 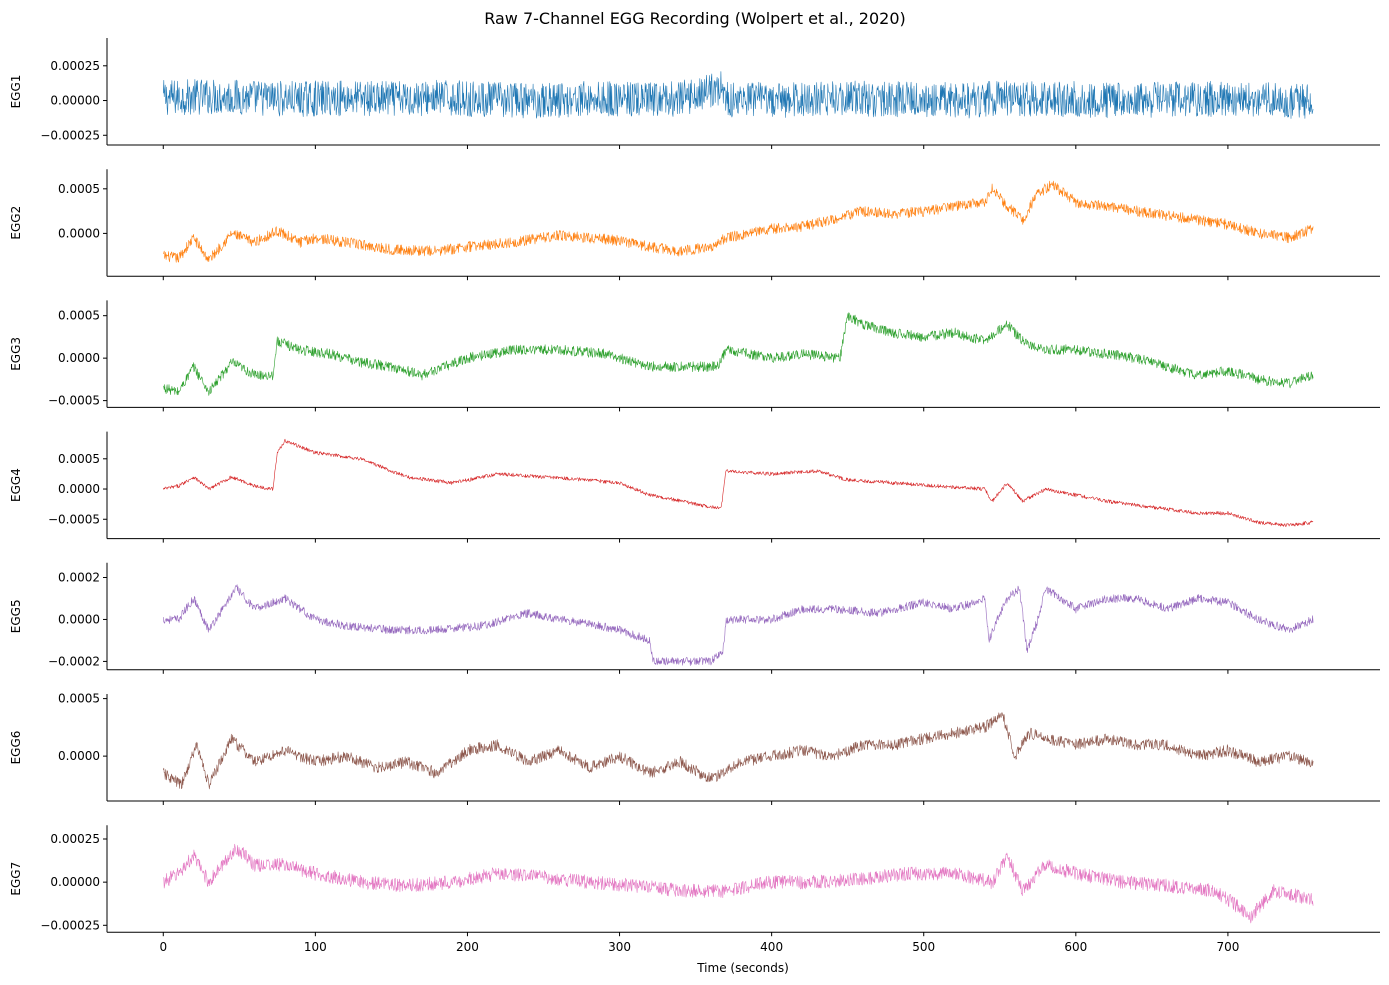 I want to click on subplot-egg1: −0.00025 0.00000 0.00025 EGG1, so click(x=694, y=93).